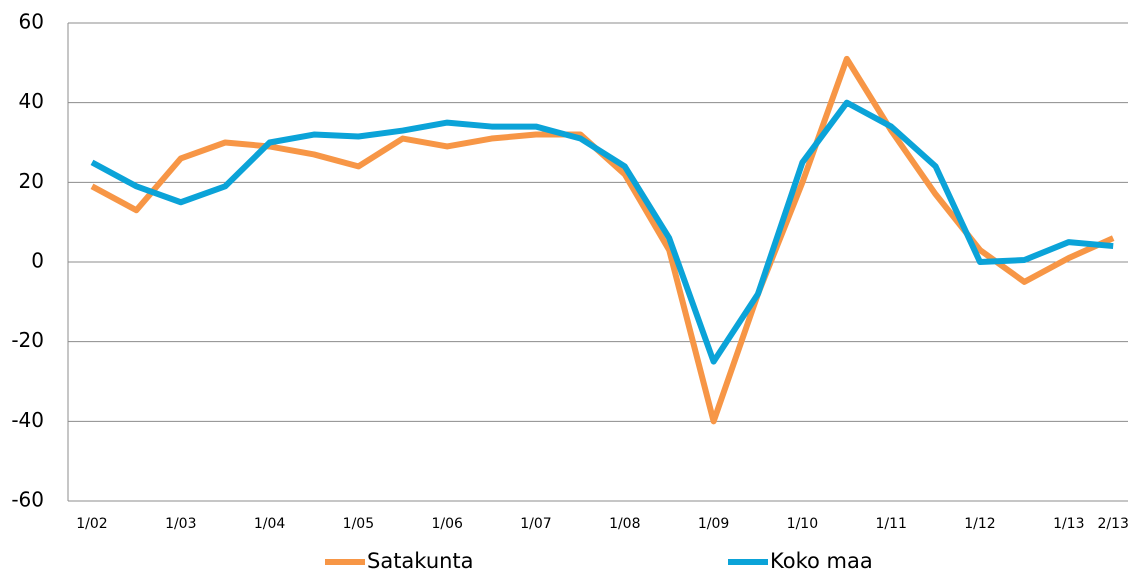  I want to click on y-tick-label: 0, so click(37, 261).